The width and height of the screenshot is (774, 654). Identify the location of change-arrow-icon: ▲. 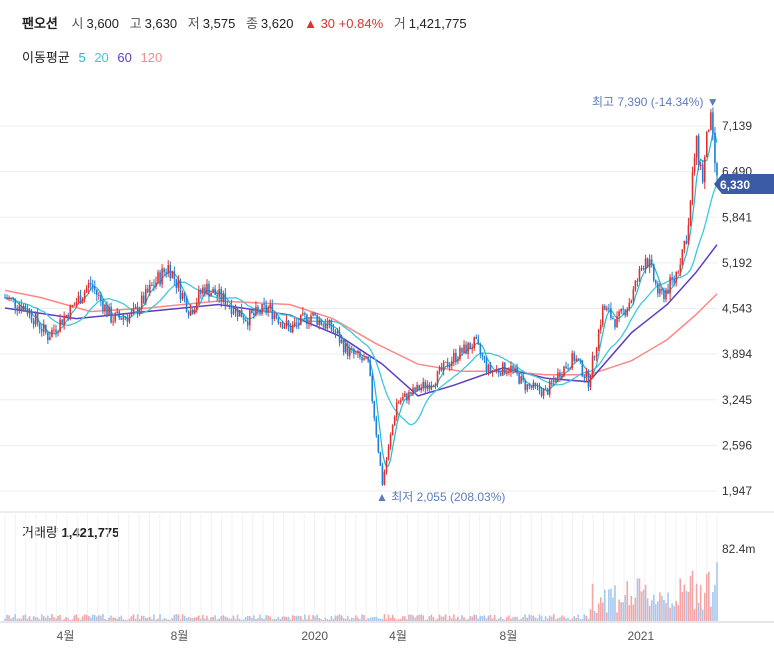
(310, 23).